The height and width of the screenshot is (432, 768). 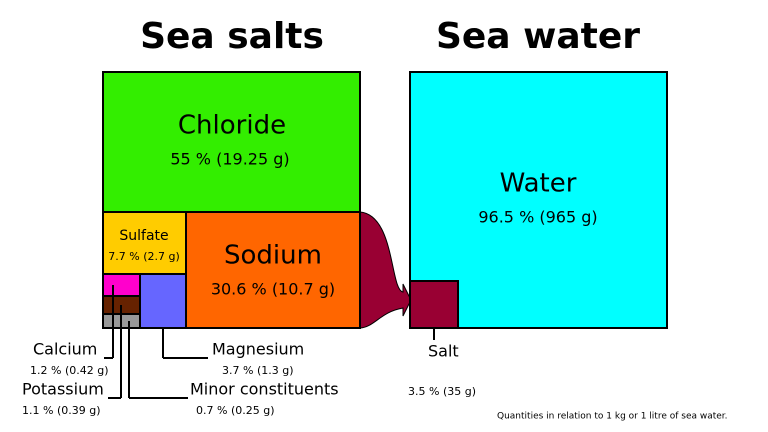 I want to click on label: Water, so click(x=538, y=184).